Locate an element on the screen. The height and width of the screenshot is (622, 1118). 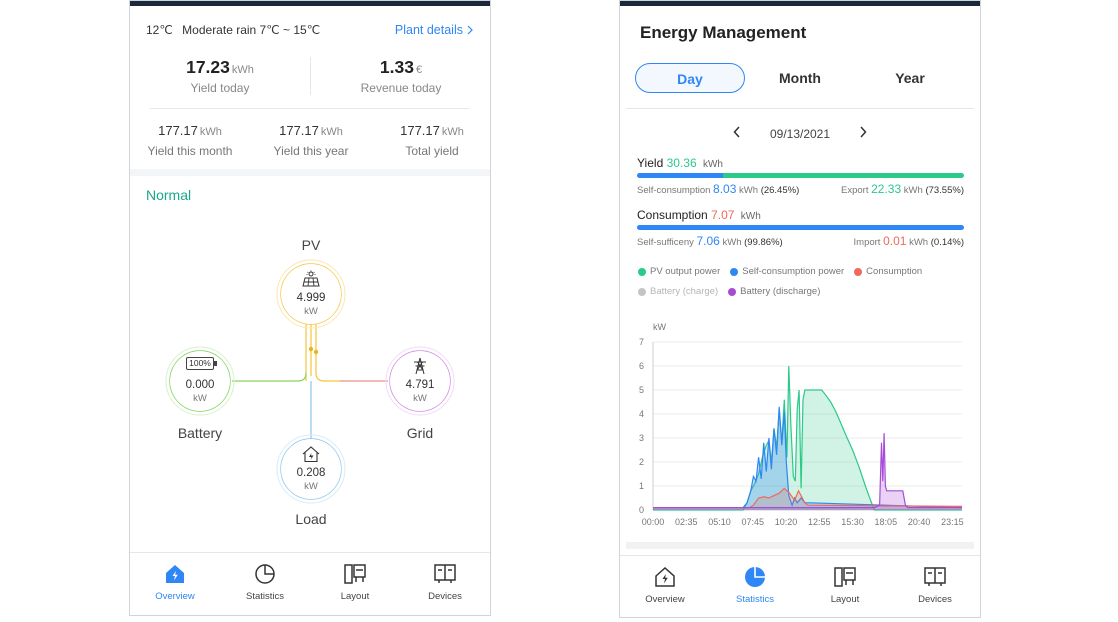
legend-label: Battery (charge) is located at coordinates (684, 291).